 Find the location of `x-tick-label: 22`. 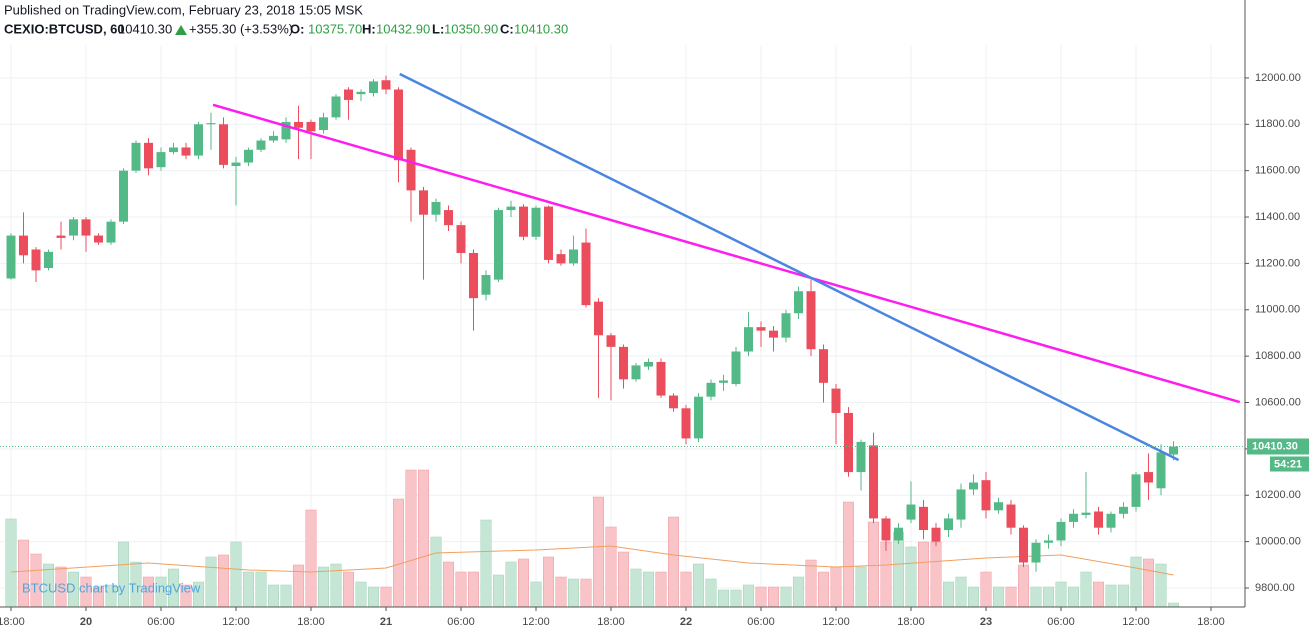

x-tick-label: 22 is located at coordinates (686, 622).